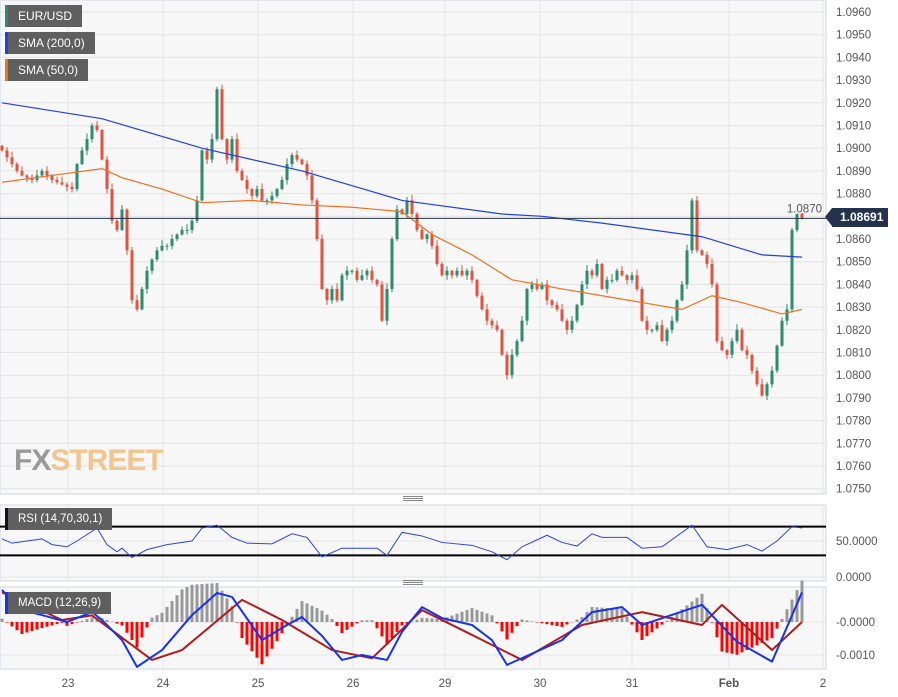 This screenshot has width=898, height=697. What do you see at coordinates (540, 684) in the screenshot?
I see `time-tick-label: 30` at bounding box center [540, 684].